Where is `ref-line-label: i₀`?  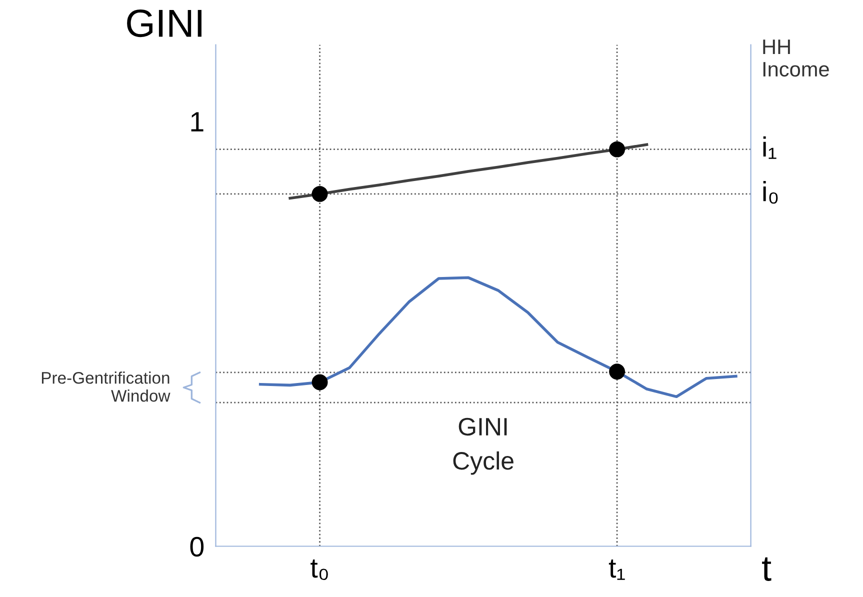 ref-line-label: i₀ is located at coordinates (770, 192).